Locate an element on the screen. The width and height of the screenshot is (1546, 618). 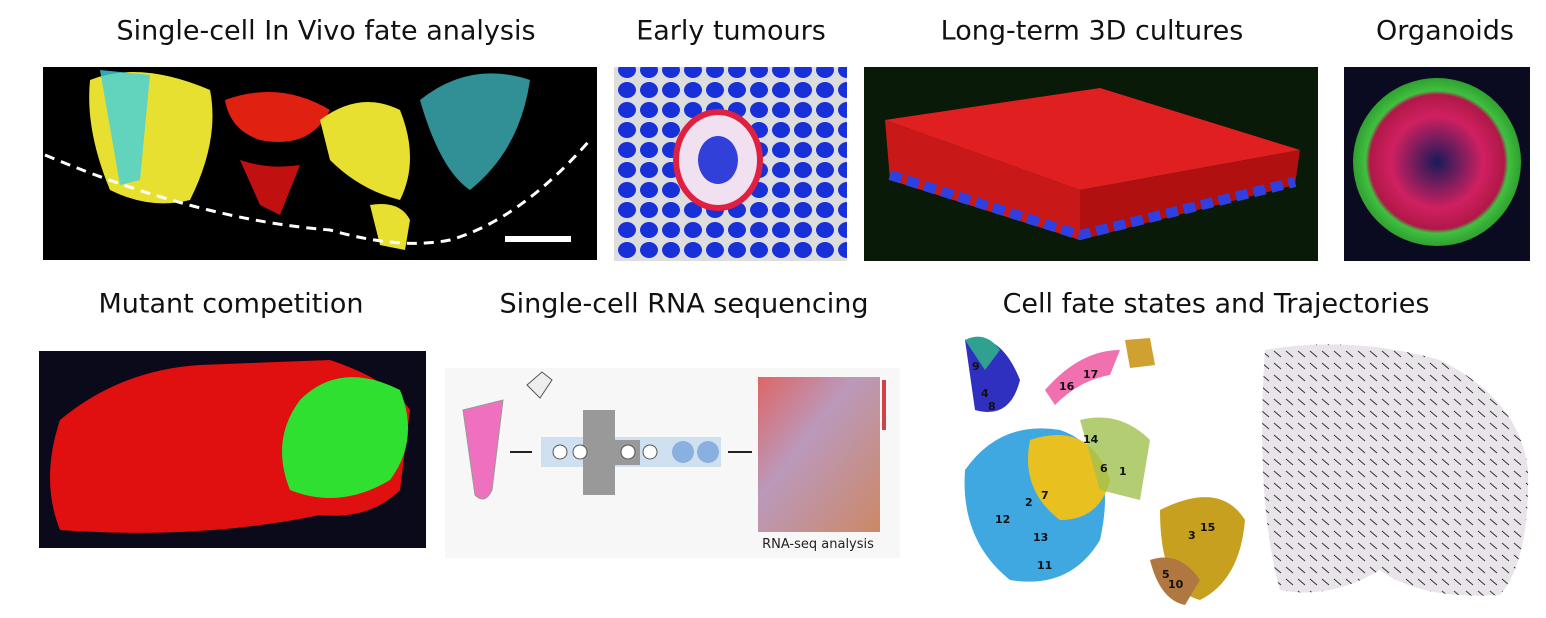
cluster-label: 5 is located at coordinates (1166, 574).